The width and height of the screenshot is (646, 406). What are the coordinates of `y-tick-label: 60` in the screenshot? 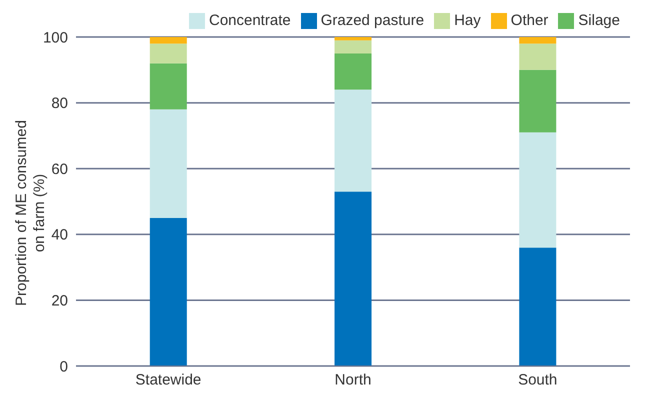 It's located at (59, 169).